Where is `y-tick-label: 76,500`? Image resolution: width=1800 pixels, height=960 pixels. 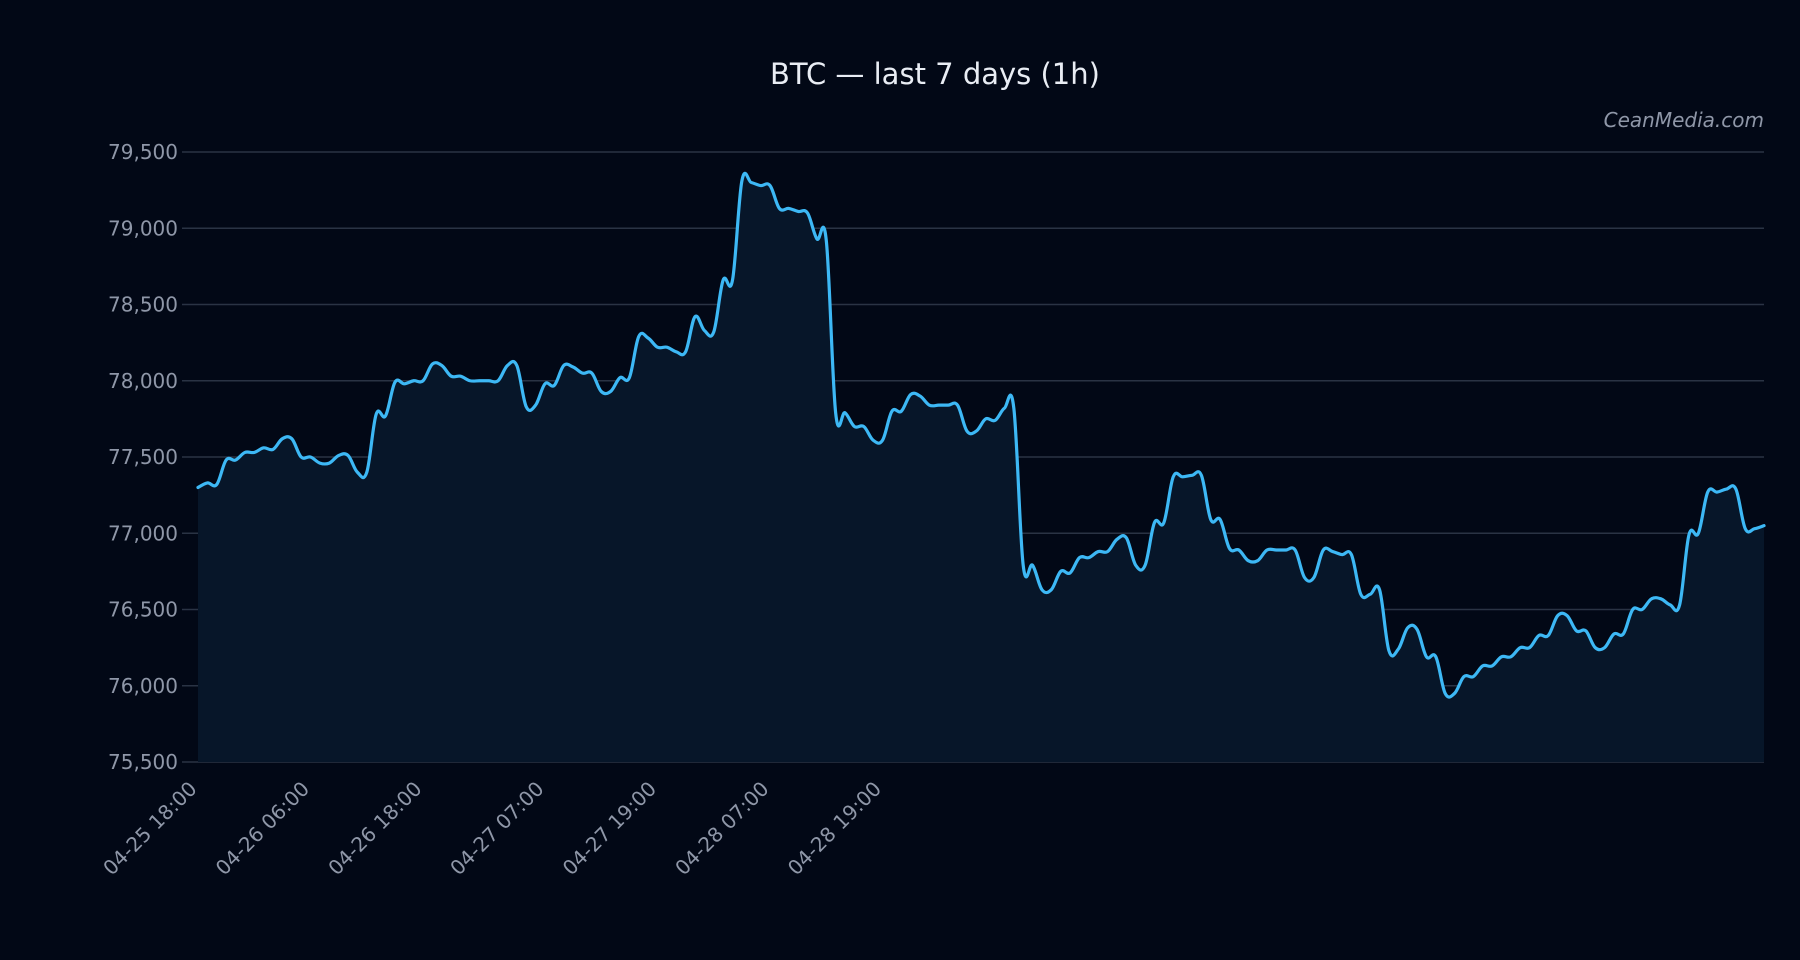
y-tick-label: 76,500 is located at coordinates (143, 610).